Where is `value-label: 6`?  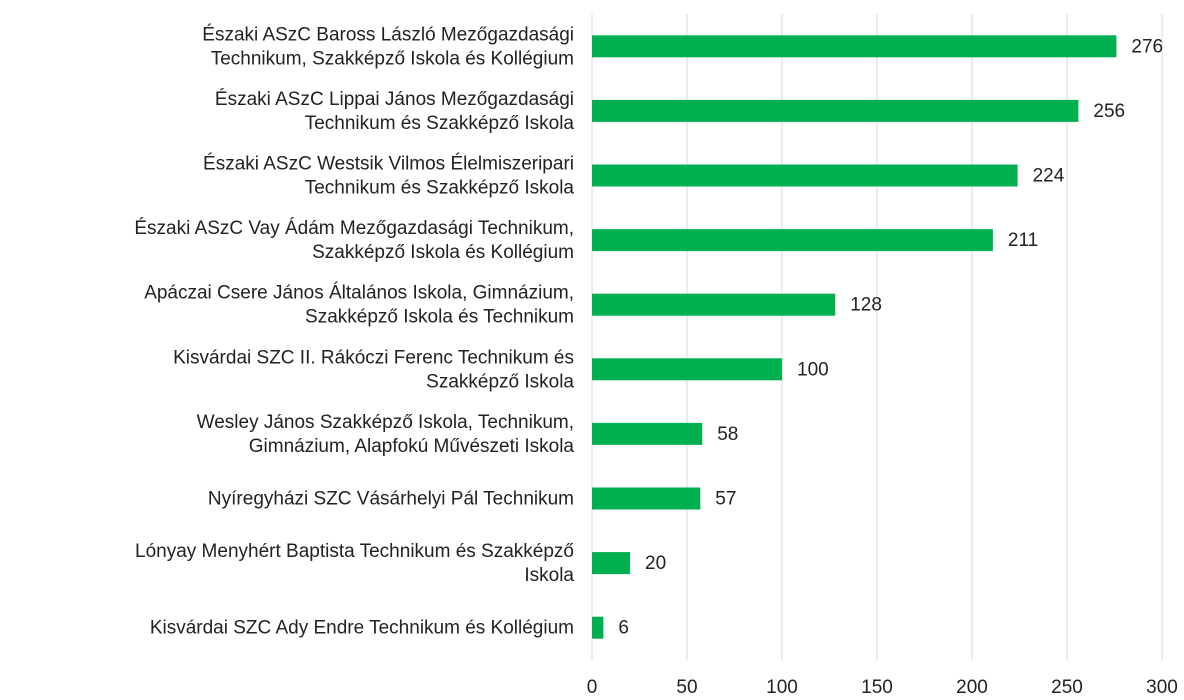
value-label: 6 is located at coordinates (623, 628).